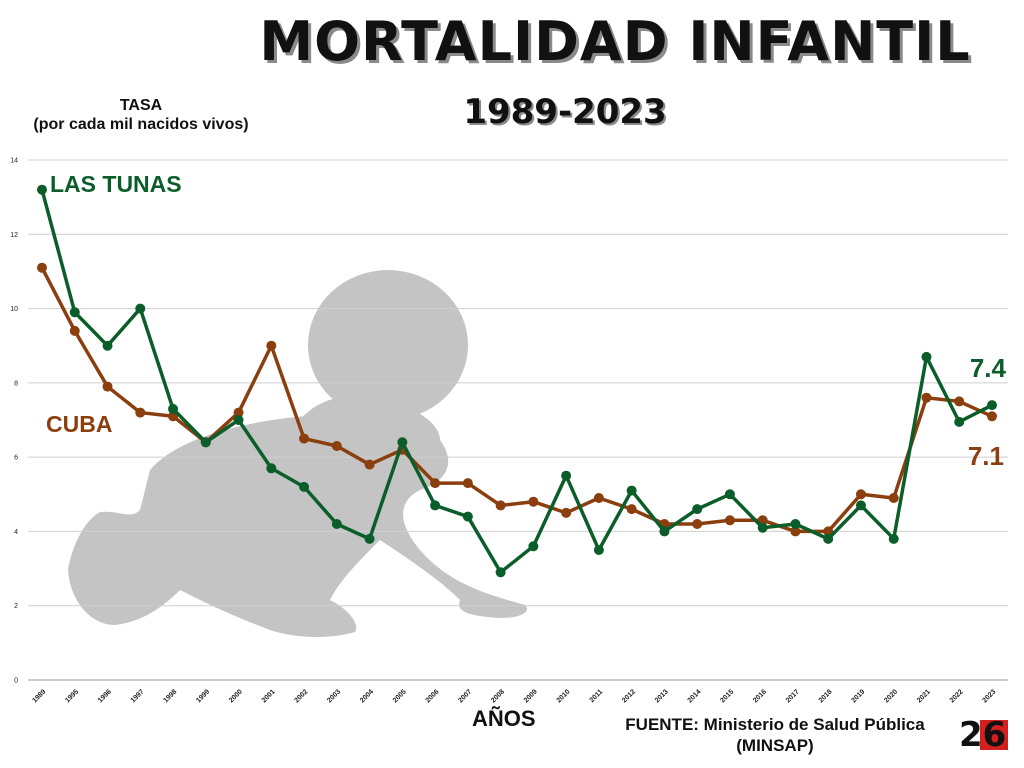 The height and width of the screenshot is (768, 1024). What do you see at coordinates (826, 696) in the screenshot?
I see `x-tick-label: 2018` at bounding box center [826, 696].